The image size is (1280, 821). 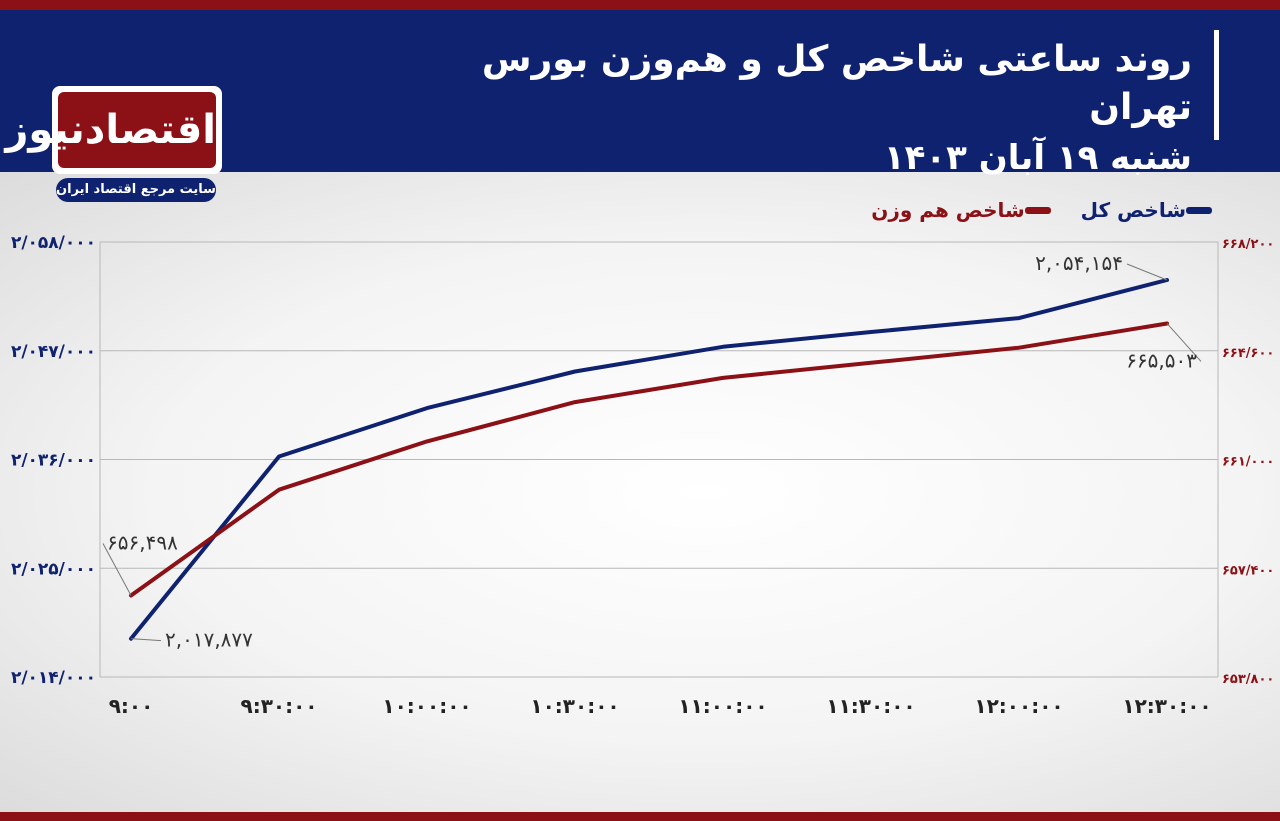 What do you see at coordinates (1248, 462) in the screenshot?
I see `right-tick-label: ۶۶۱/۰۰۰` at bounding box center [1248, 462].